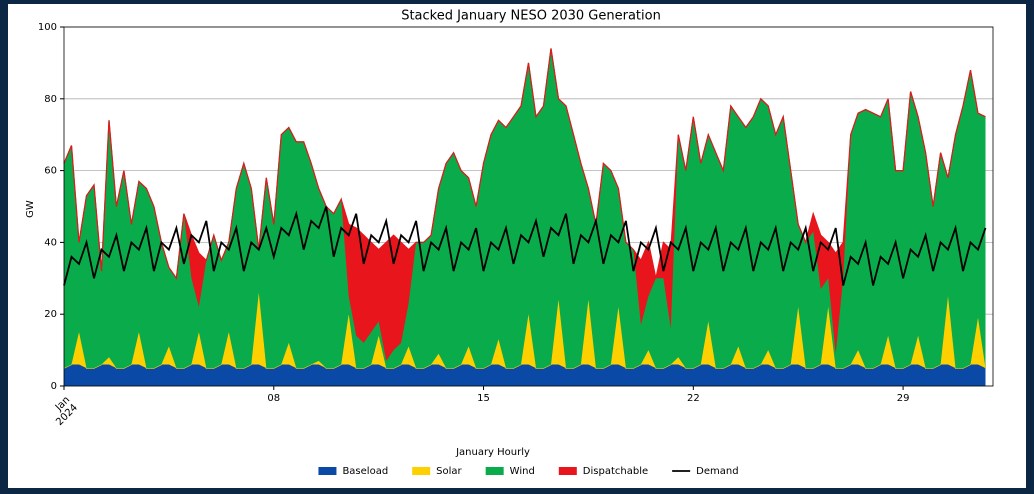 This screenshot has width=1034, height=494. I want to click on legend-label: Solar, so click(449, 471).